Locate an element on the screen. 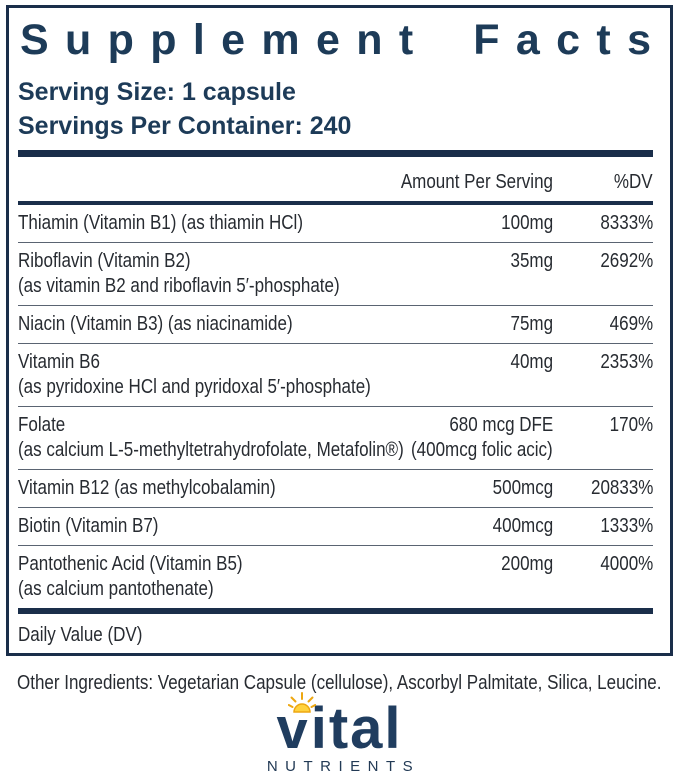  nutrient-dv: 2353% is located at coordinates (626, 362).